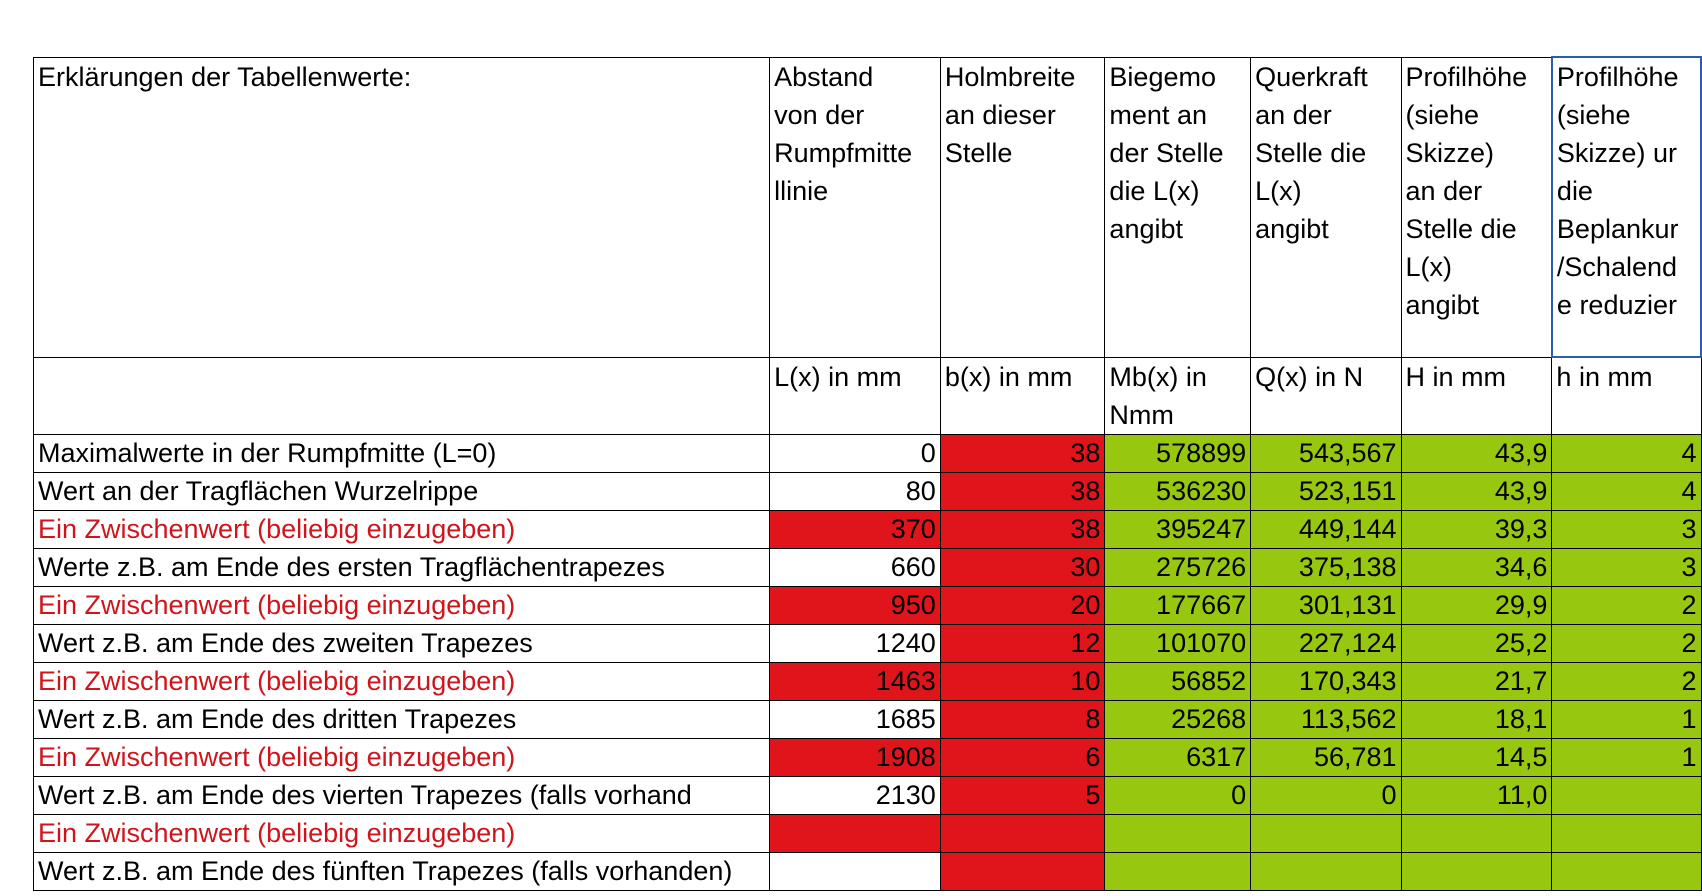 This screenshot has width=1702, height=896. Describe the element at coordinates (1476, 395) in the screenshot. I see `unit-cell: H in mm` at that location.